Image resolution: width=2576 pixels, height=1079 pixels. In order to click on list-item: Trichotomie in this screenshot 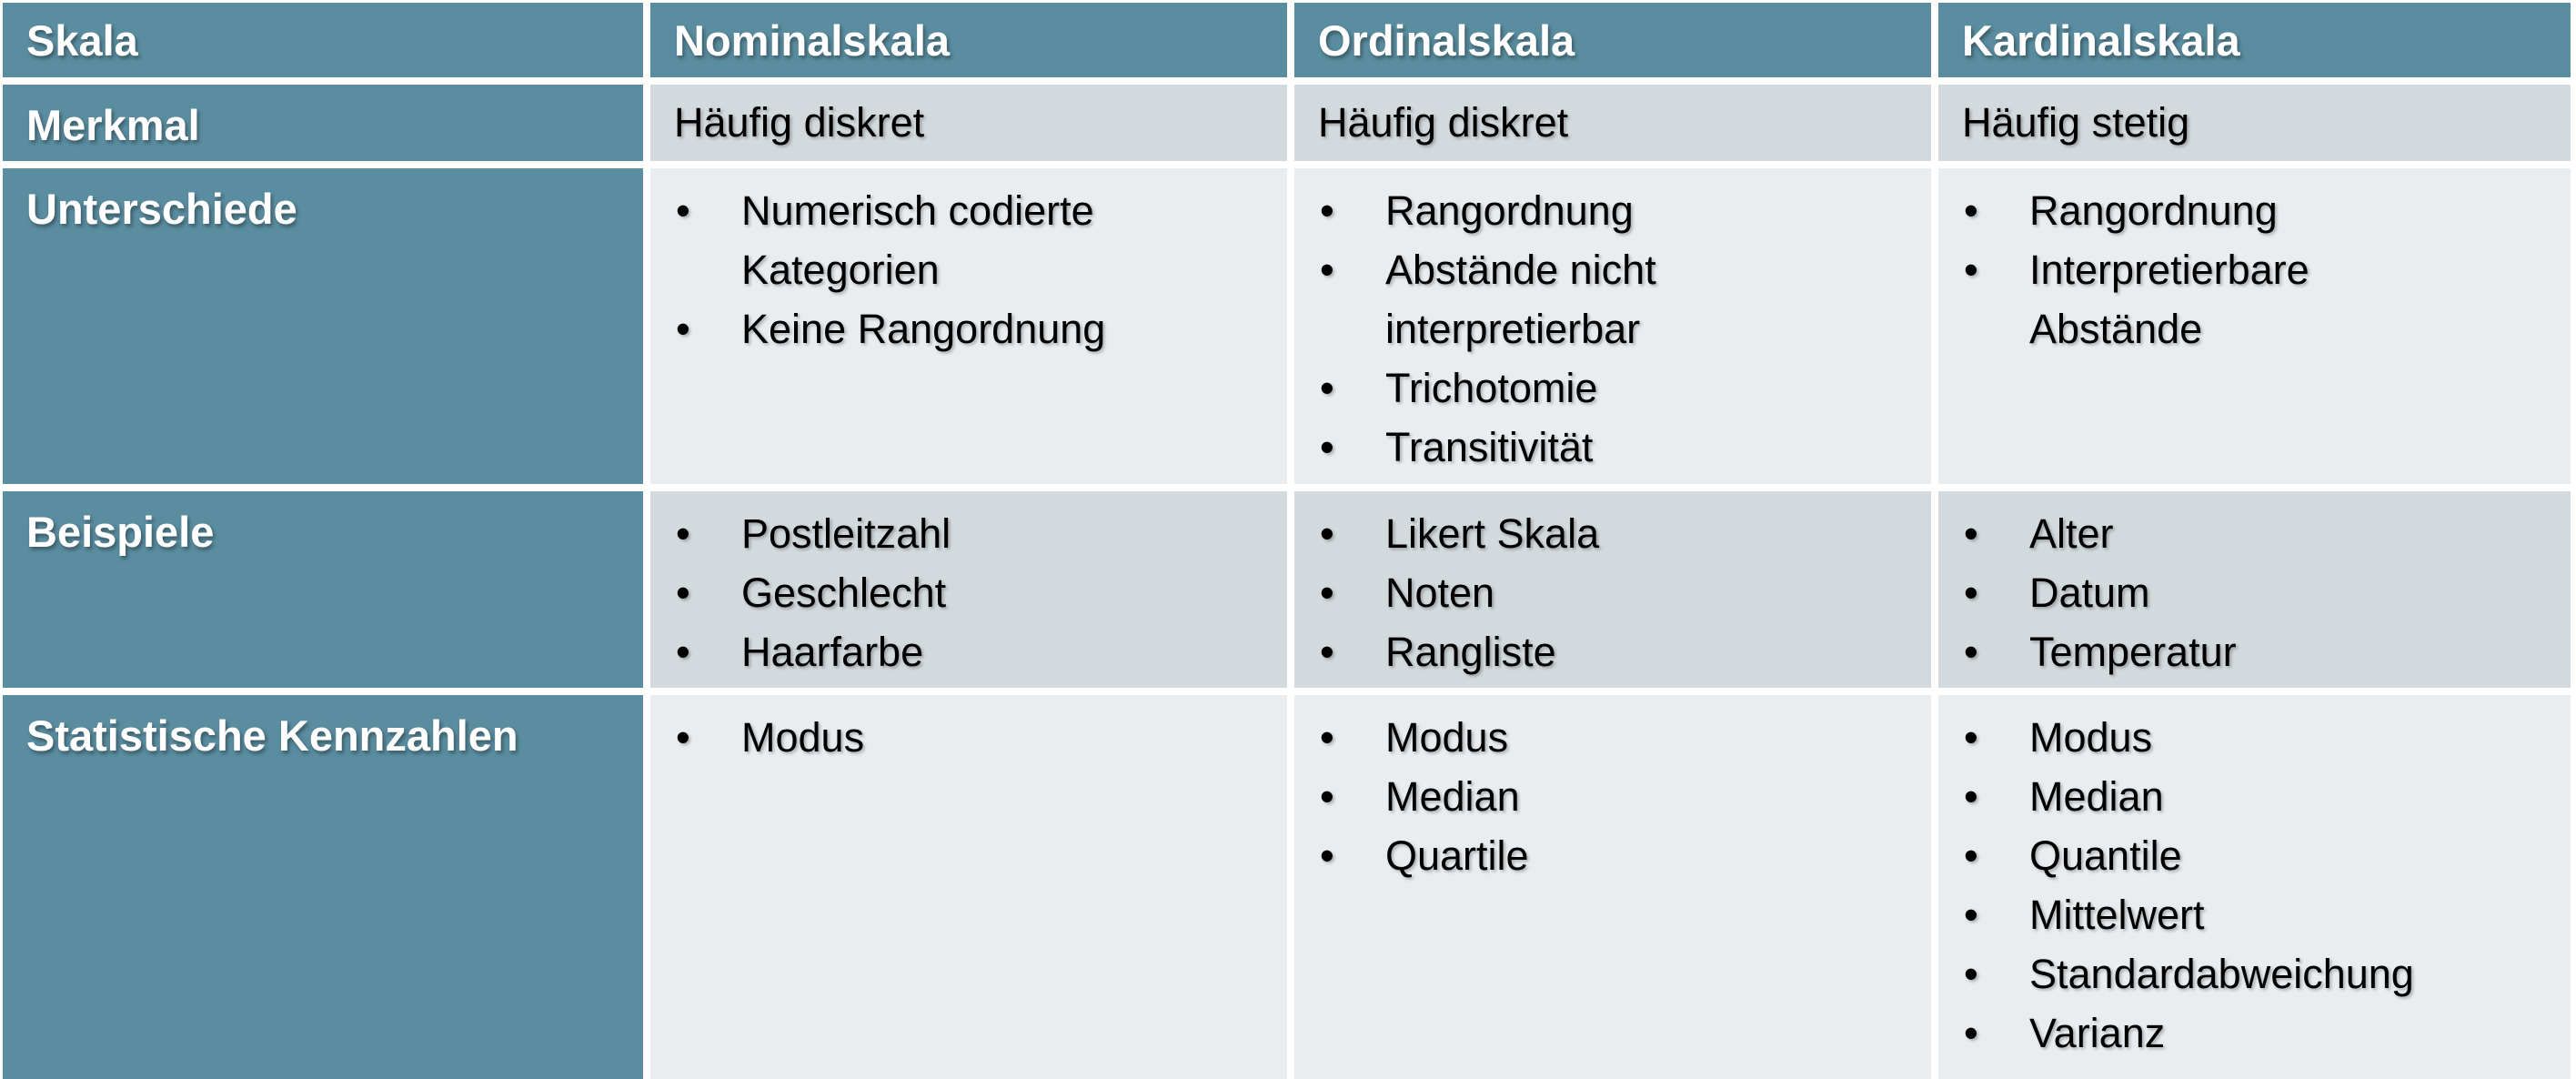, I will do `click(1578, 388)`.